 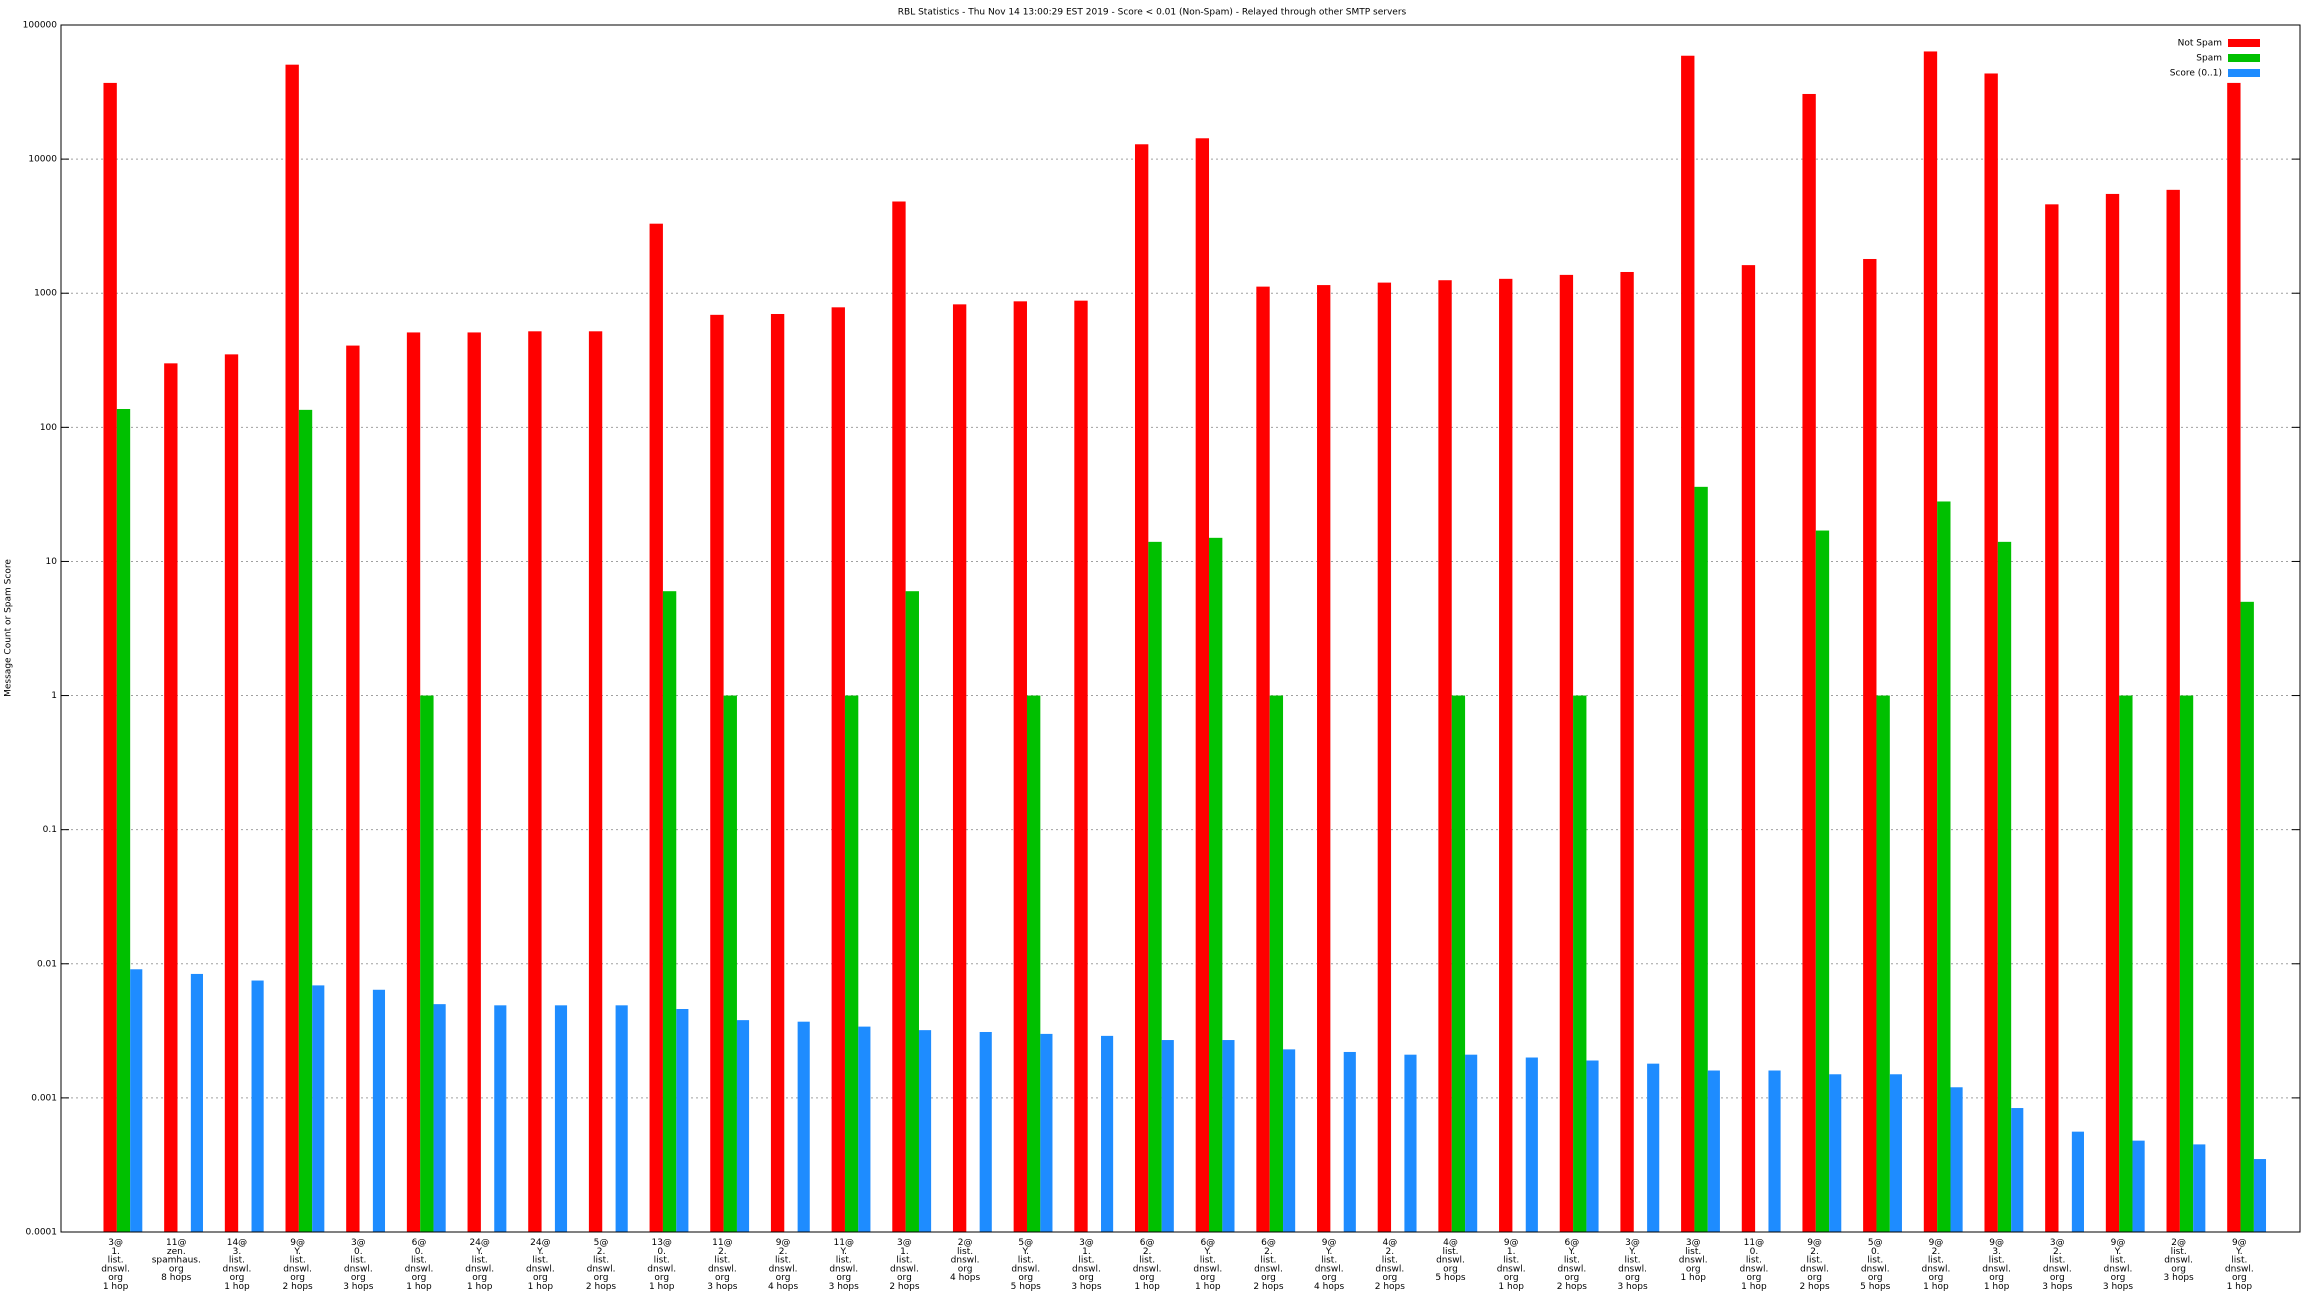 I want to click on x-tick-label: 14@ 3. list. dnswl. org 1 hop, so click(x=237, y=1265).